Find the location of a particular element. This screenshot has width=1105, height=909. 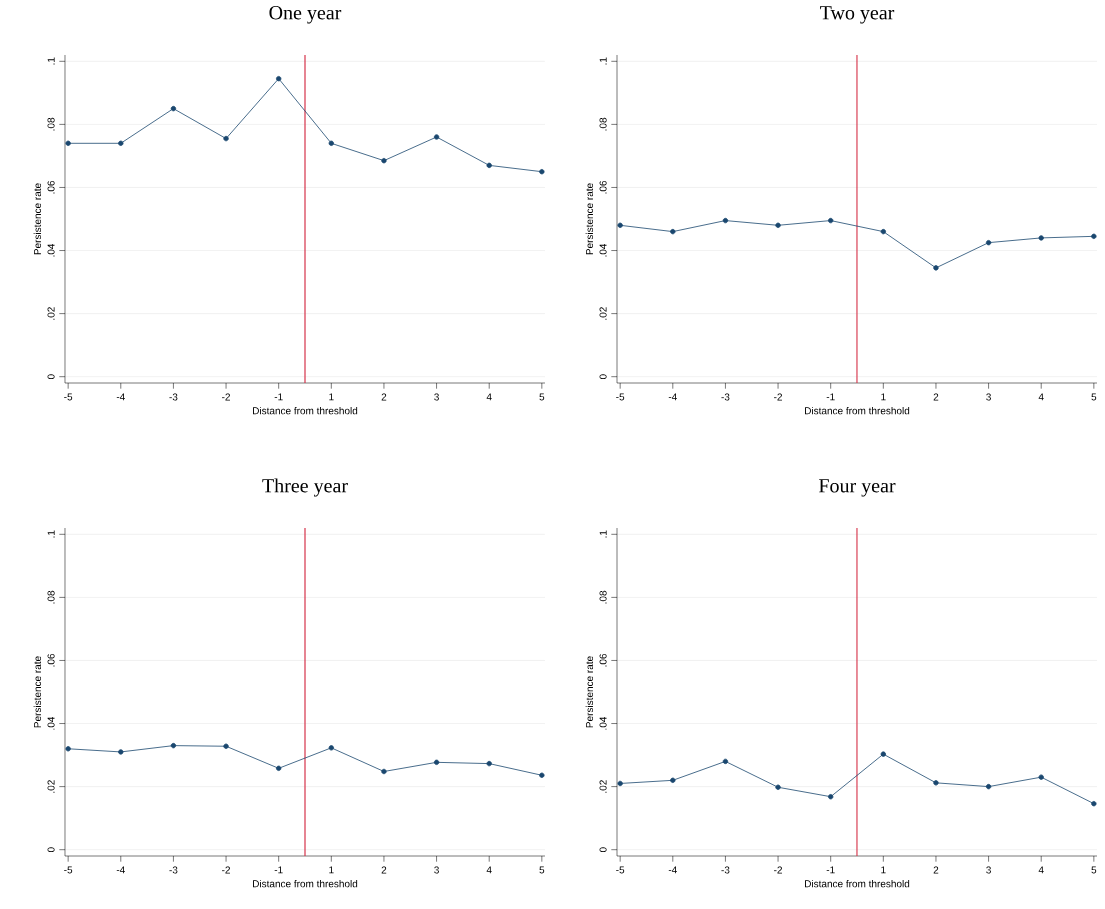

chart-title: Three year is located at coordinates (305, 487).